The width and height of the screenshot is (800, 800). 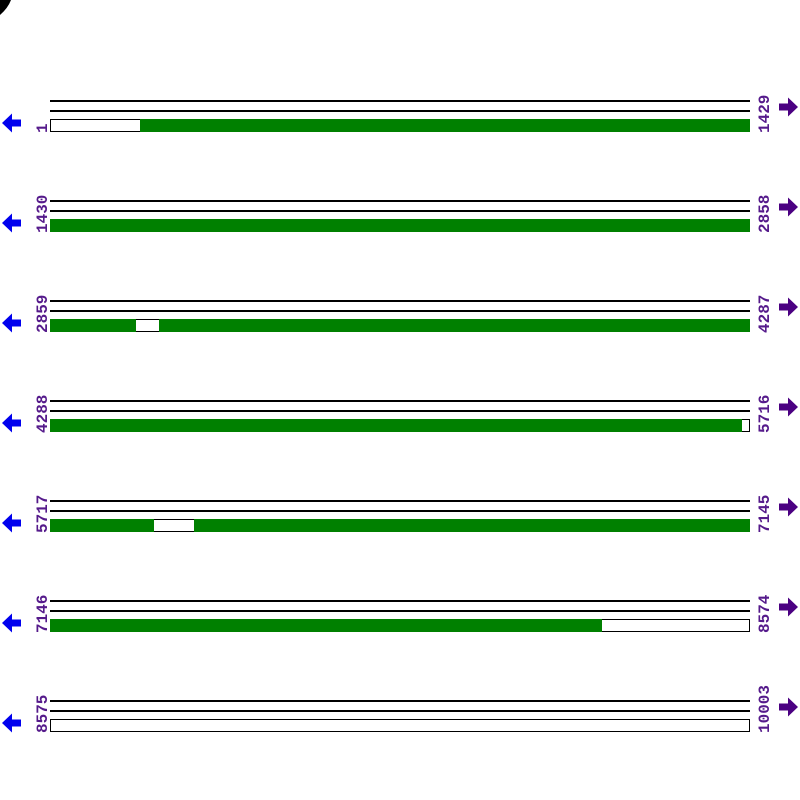 I want to click on alignment-row: 2859 4287, so click(x=400, y=321).